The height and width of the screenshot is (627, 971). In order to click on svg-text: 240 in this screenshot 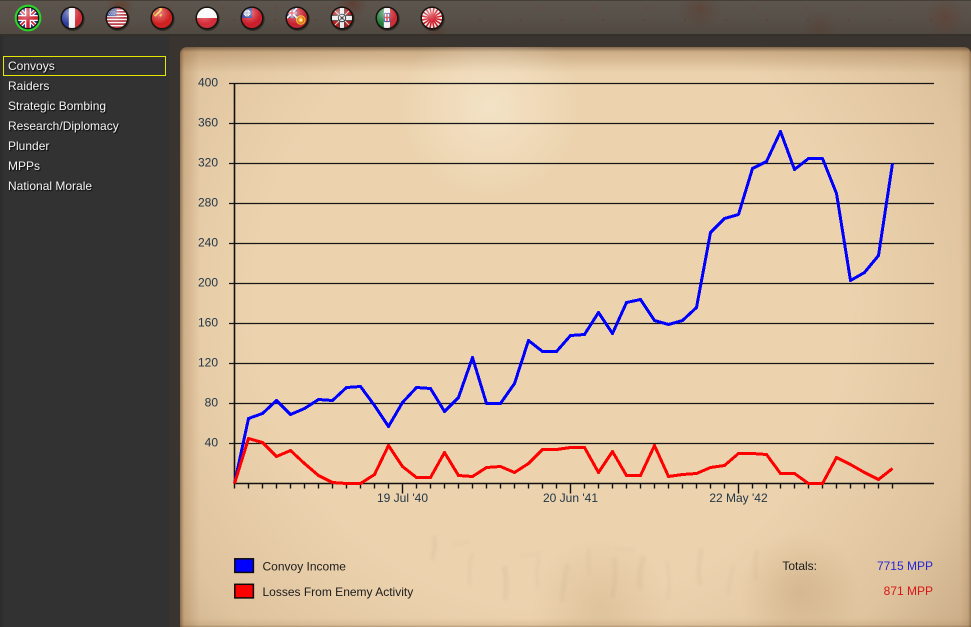, I will do `click(208, 243)`.